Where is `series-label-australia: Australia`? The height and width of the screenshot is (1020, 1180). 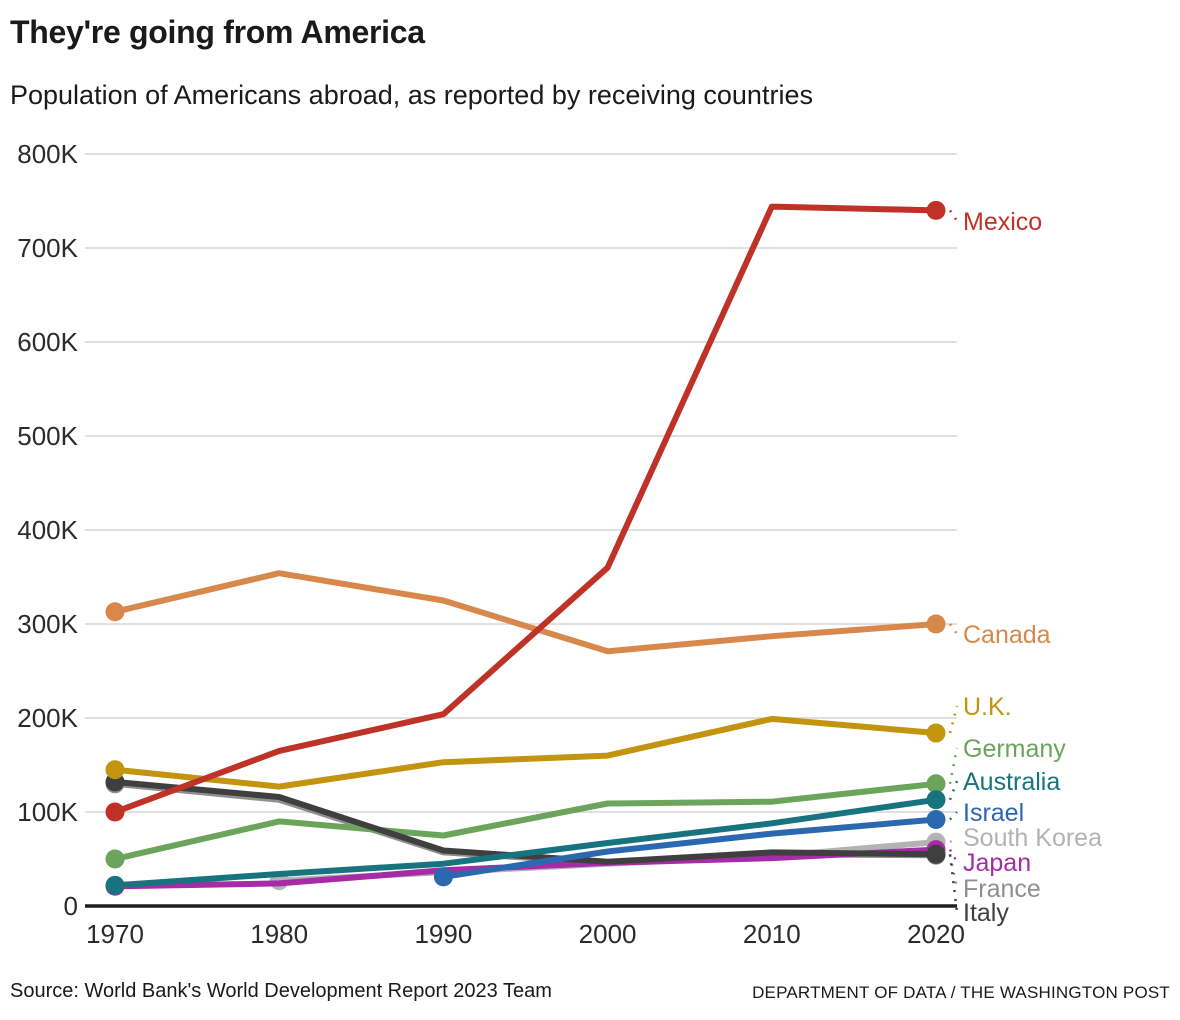 series-label-australia: Australia is located at coordinates (1011, 782).